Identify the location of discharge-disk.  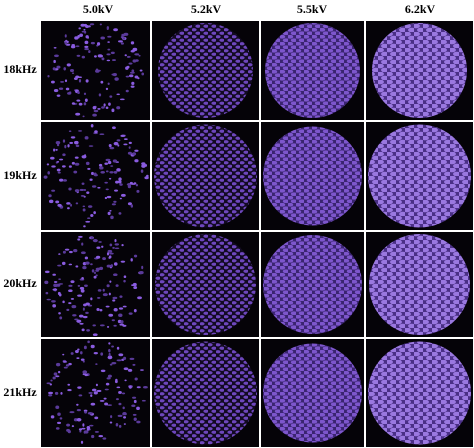
(312, 176).